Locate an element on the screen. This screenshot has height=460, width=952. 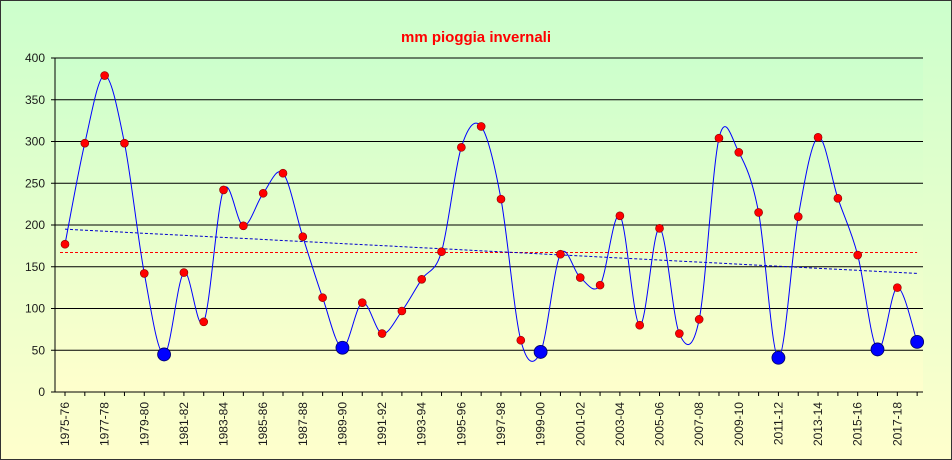
x-tick-label: 1995-96 is located at coordinates (461, 424).